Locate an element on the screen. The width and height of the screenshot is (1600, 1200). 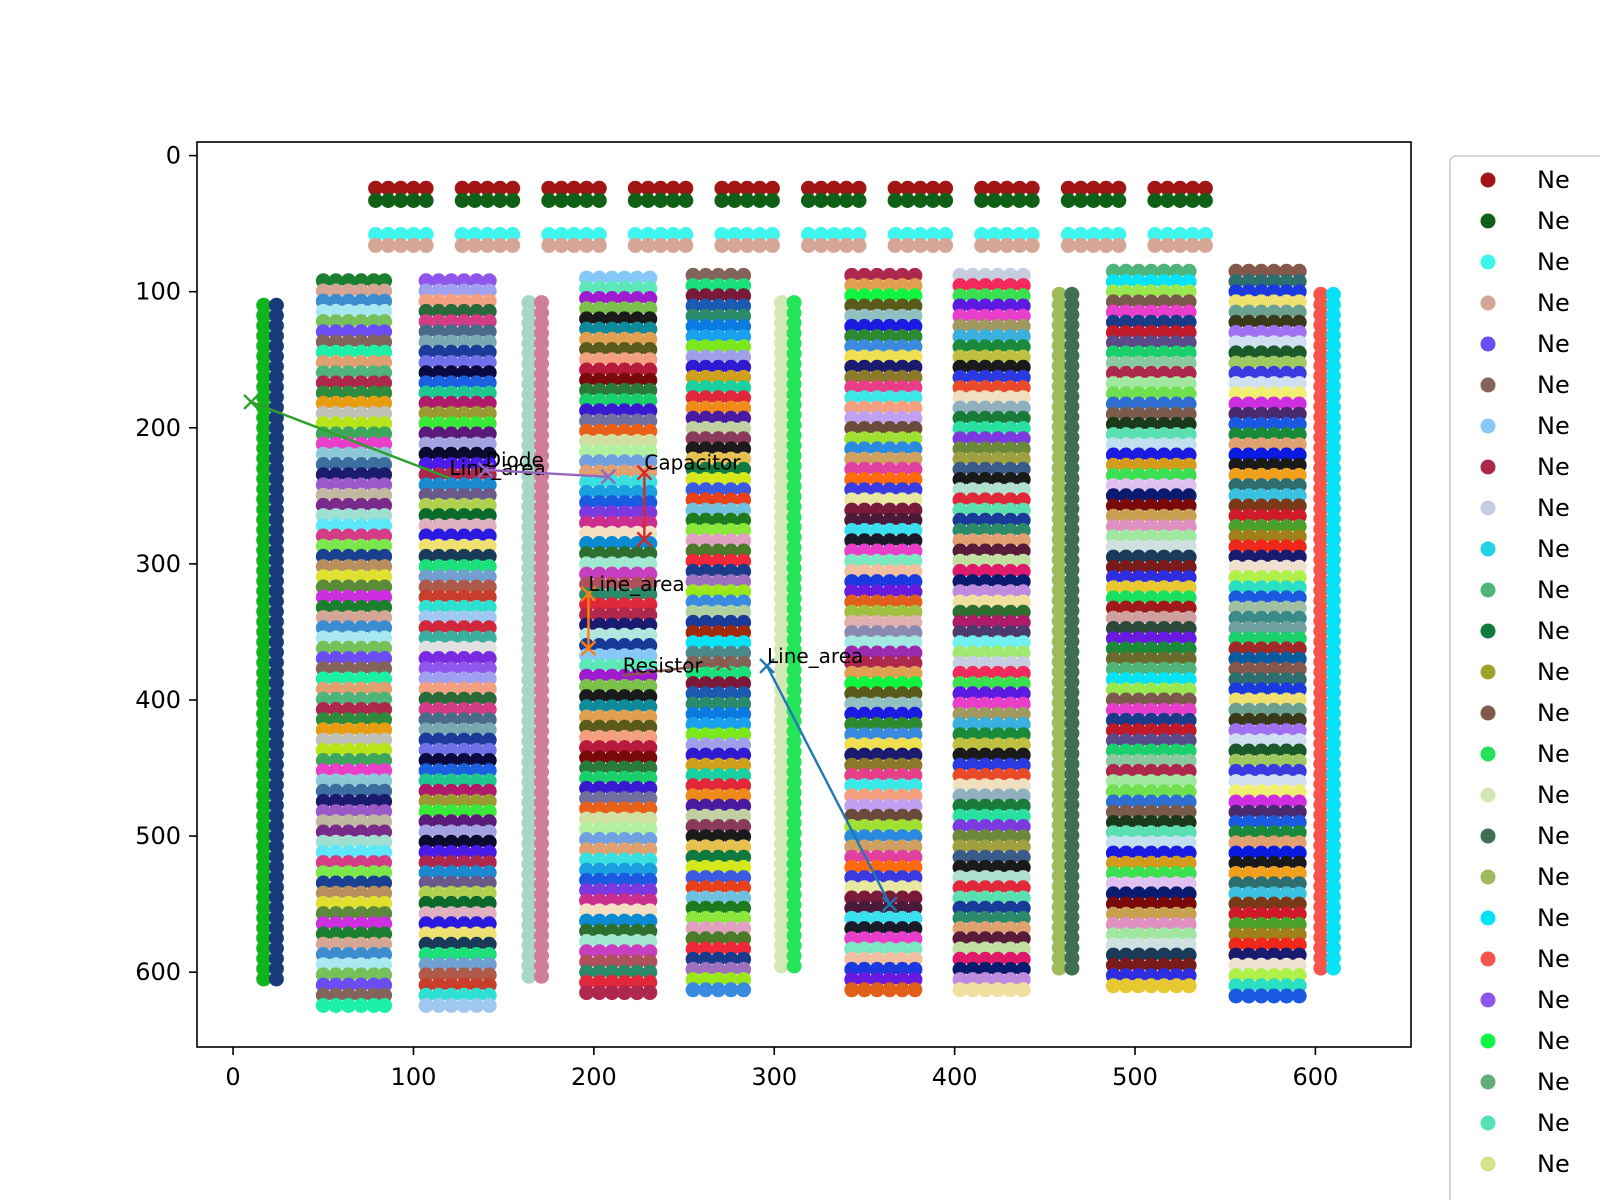
annotation-label: Capacitor is located at coordinates (692, 463).